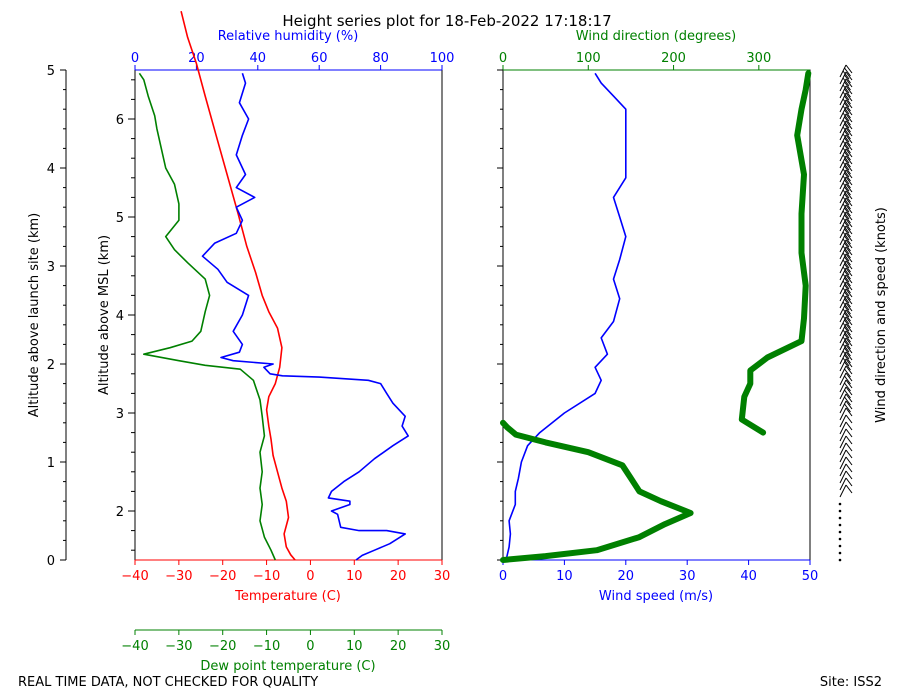 The height and width of the screenshot is (700, 900). What do you see at coordinates (597, 491) in the screenshot?
I see `wind-direction-trace` at bounding box center [597, 491].